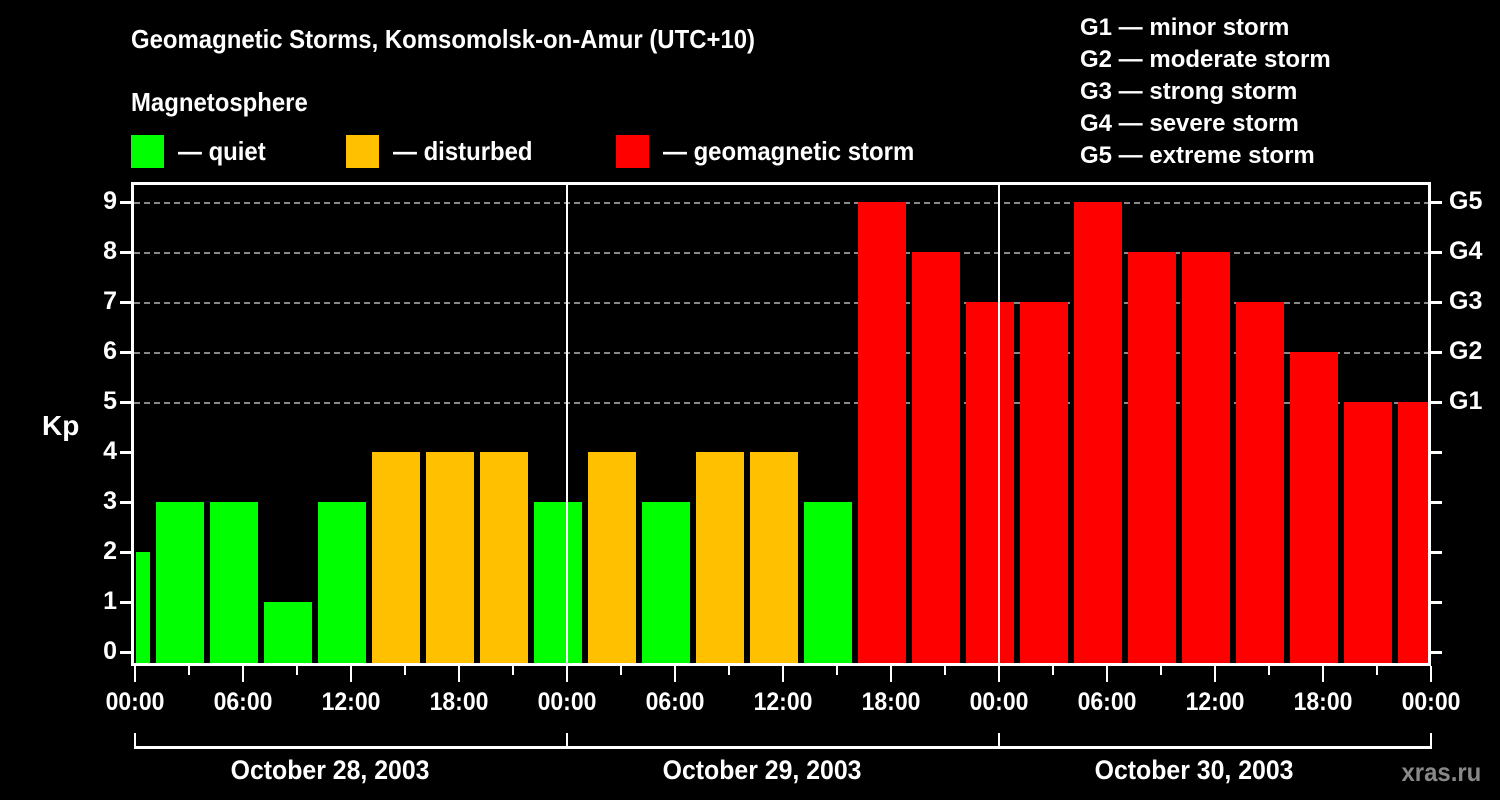 This screenshot has height=800, width=1500. What do you see at coordinates (1466, 351) in the screenshot?
I see `g-level-label: G2` at bounding box center [1466, 351].